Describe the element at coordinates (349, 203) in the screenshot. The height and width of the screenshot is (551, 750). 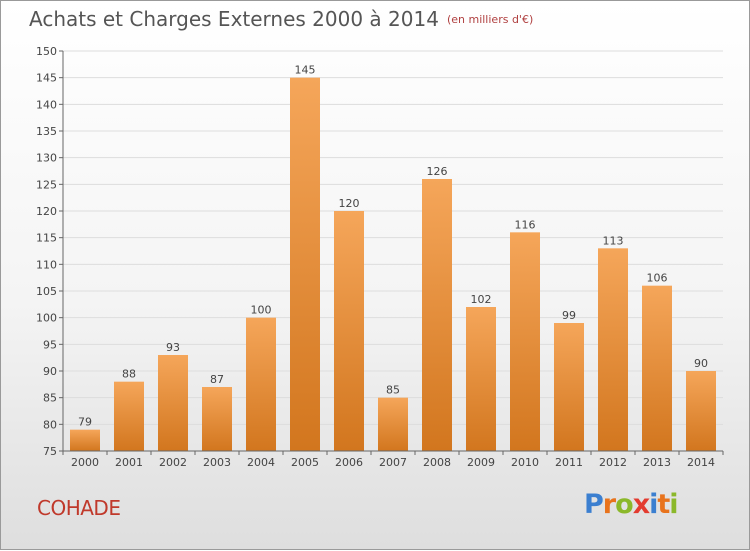
I see `data-label: 120` at that location.